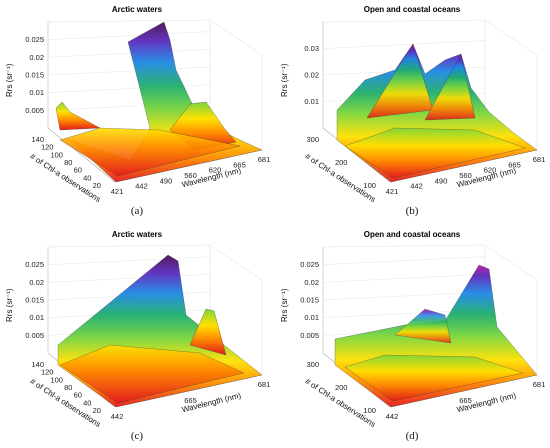  Describe the element at coordinates (81, 155) in the screenshot. I see `y-axis-line` at that location.